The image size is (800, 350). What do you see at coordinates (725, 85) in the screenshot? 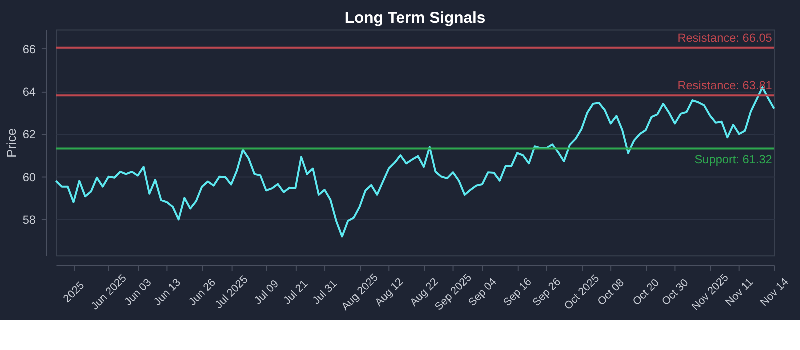
I see `ref-line-label: Resistance: 63.81` at bounding box center [725, 85].